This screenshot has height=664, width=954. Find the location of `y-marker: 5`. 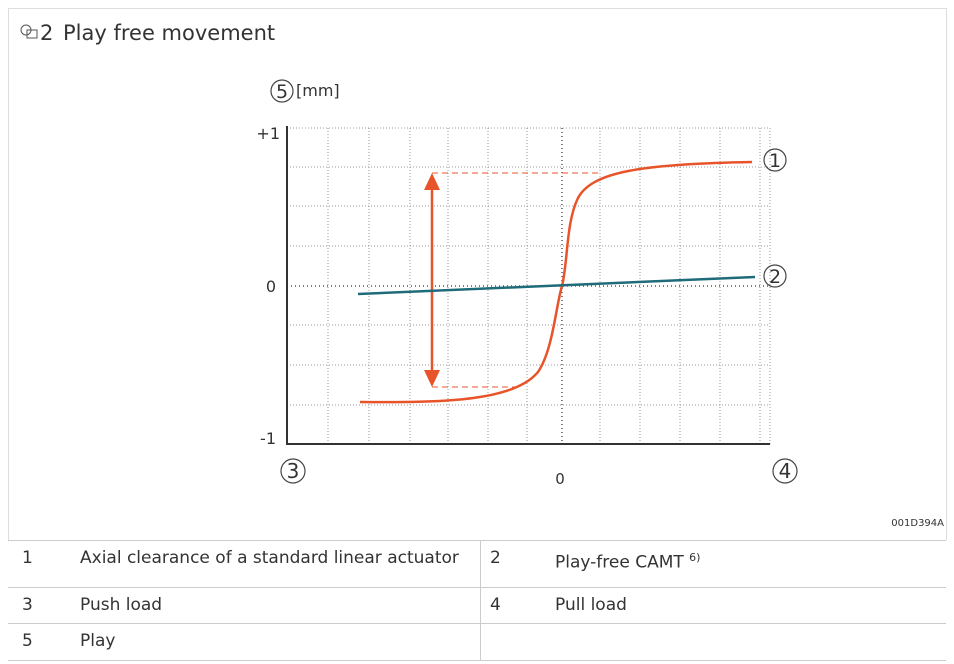

y-marker: 5 is located at coordinates (282, 92).